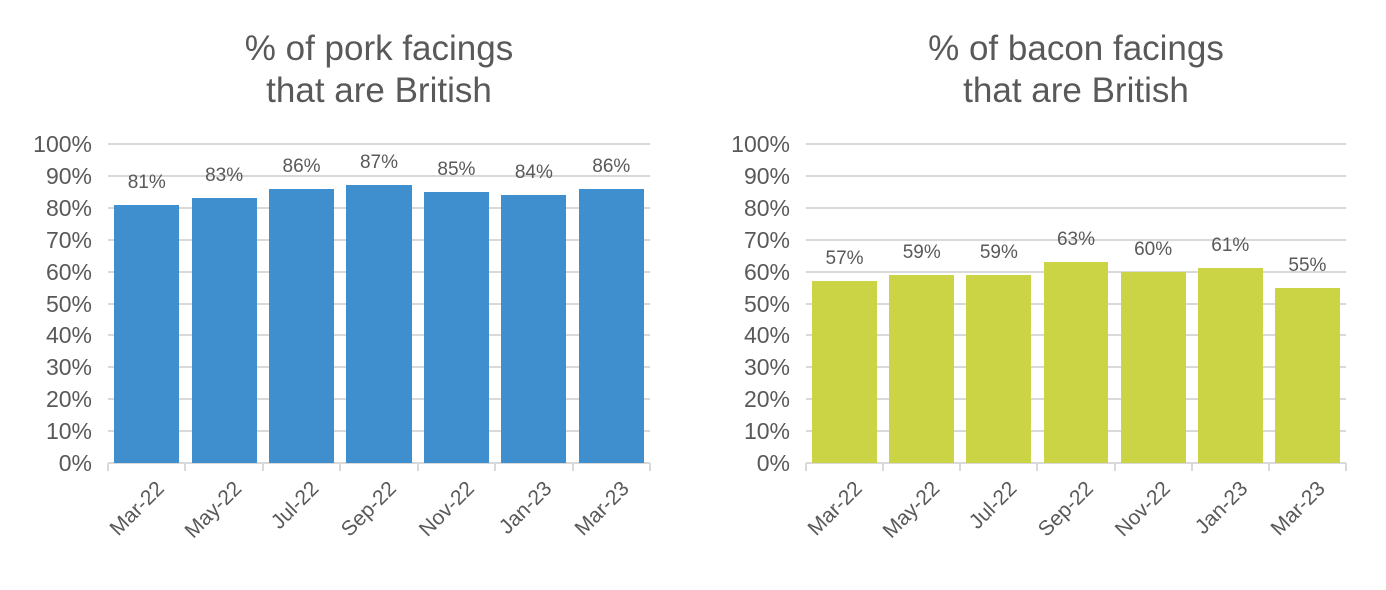  I want to click on x-tick-label: Mar-22, so click(835, 509).